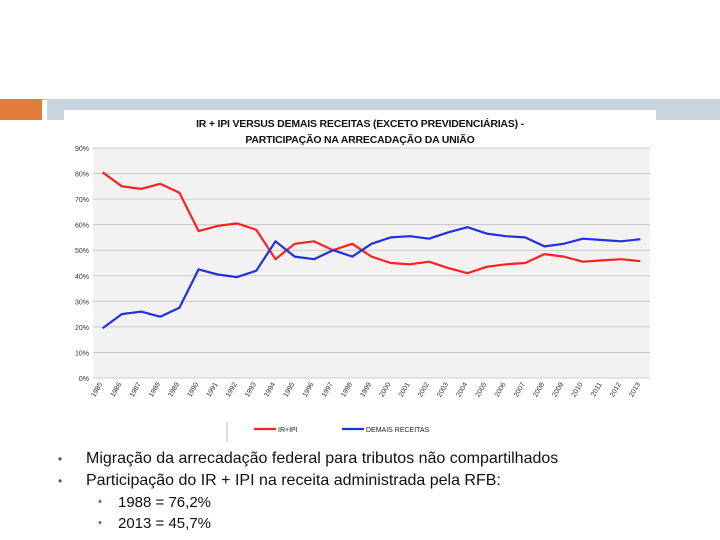 The width and height of the screenshot is (720, 540). Describe the element at coordinates (405, 389) in the screenshot. I see `x-tick-label: 2001` at that location.